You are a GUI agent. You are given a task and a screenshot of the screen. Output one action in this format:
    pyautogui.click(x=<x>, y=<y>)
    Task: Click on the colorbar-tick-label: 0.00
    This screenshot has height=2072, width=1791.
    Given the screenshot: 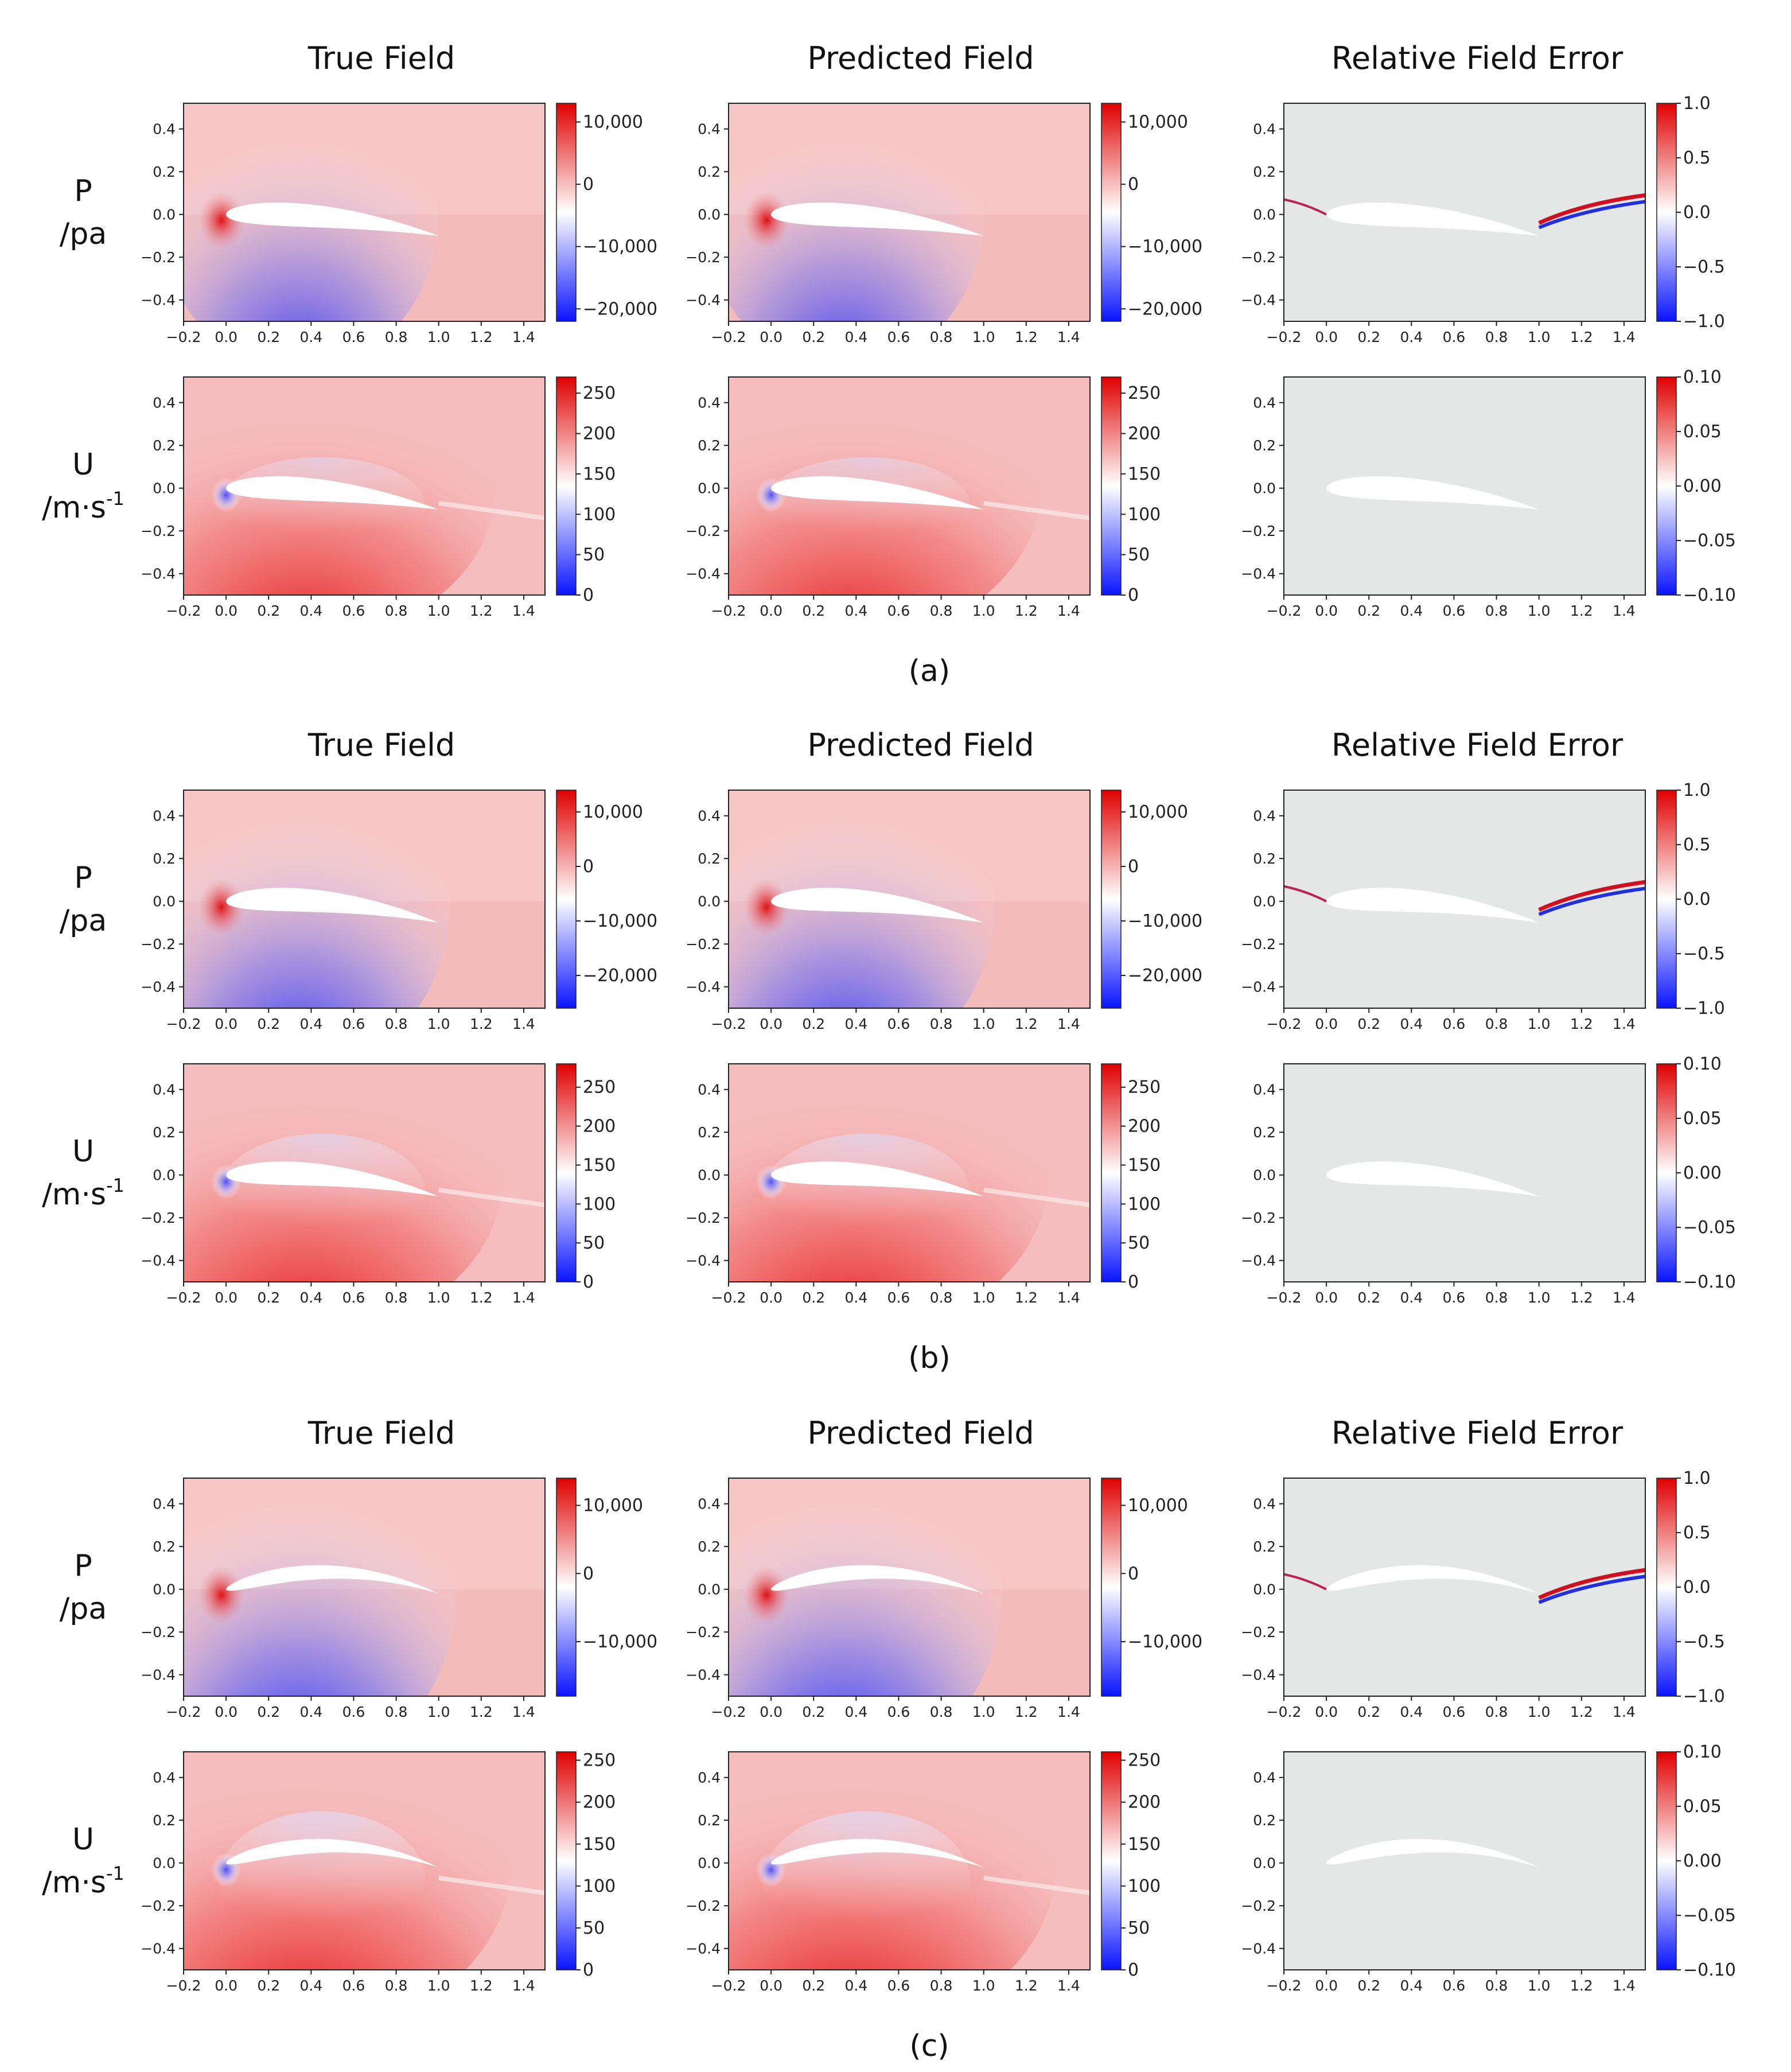 What is the action you would take?
    pyautogui.click(x=1702, y=486)
    